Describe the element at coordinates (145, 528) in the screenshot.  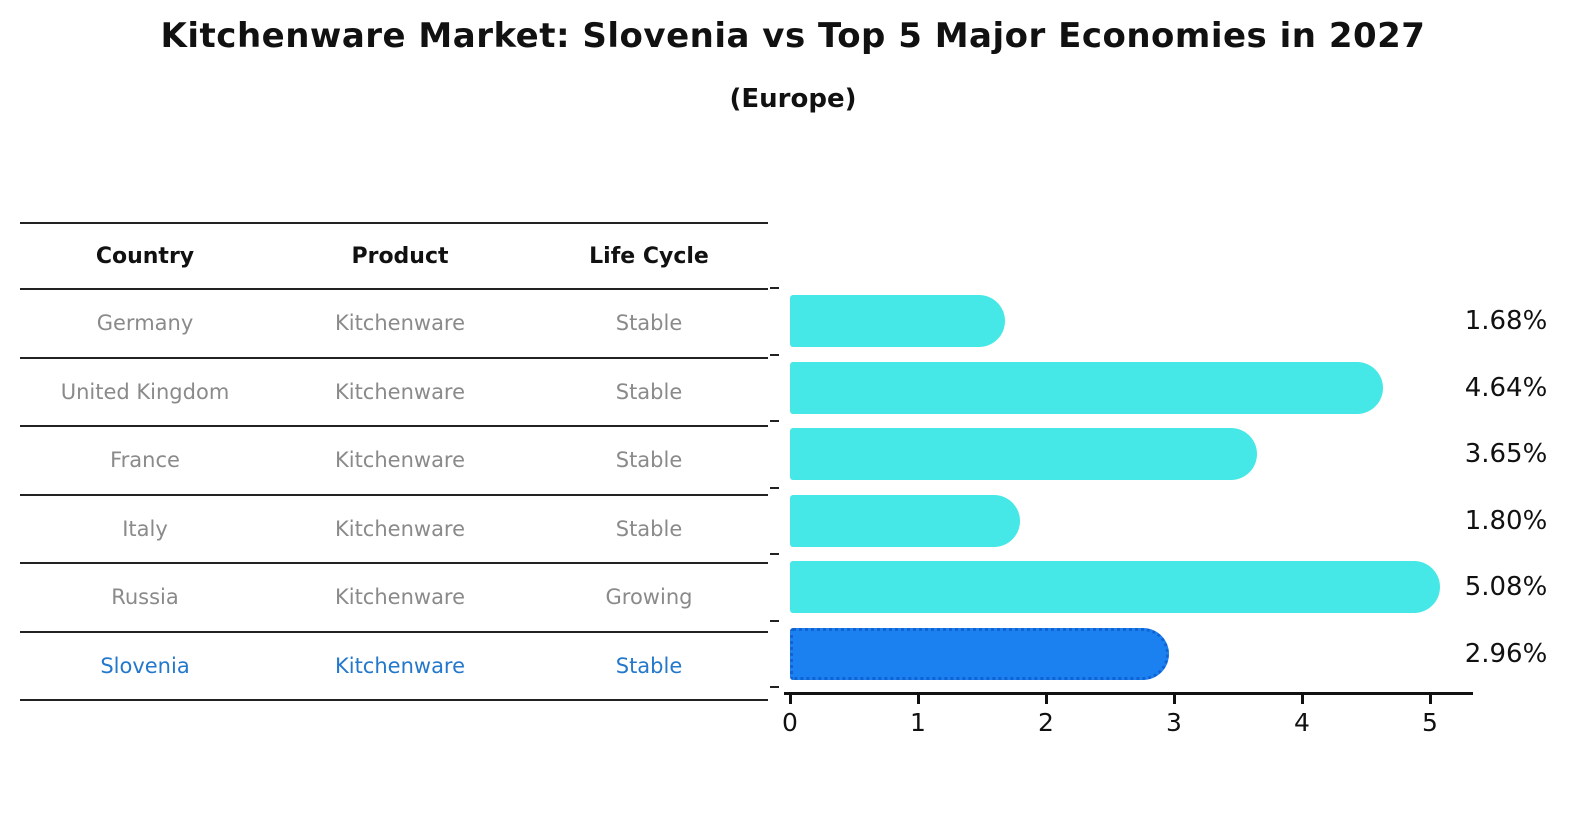
I see `cell-country: Italy` at that location.